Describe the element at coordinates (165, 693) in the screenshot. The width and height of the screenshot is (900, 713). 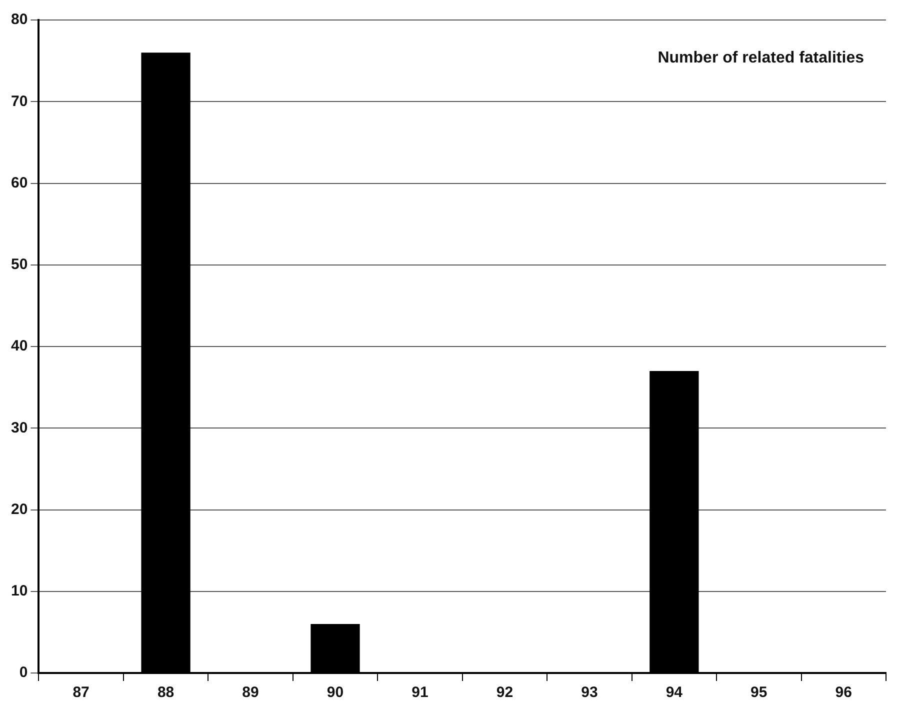
I see `x-tick-label: 88` at that location.